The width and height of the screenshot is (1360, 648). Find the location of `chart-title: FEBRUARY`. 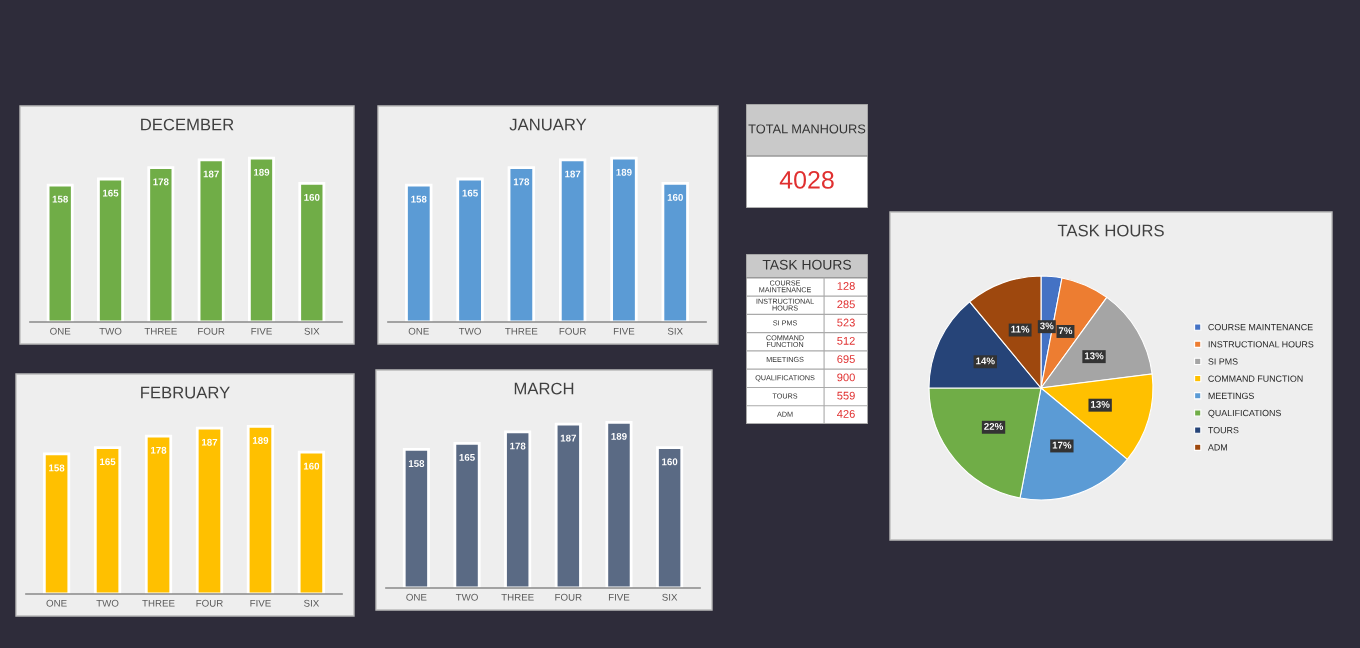

chart-title: FEBRUARY is located at coordinates (185, 392).